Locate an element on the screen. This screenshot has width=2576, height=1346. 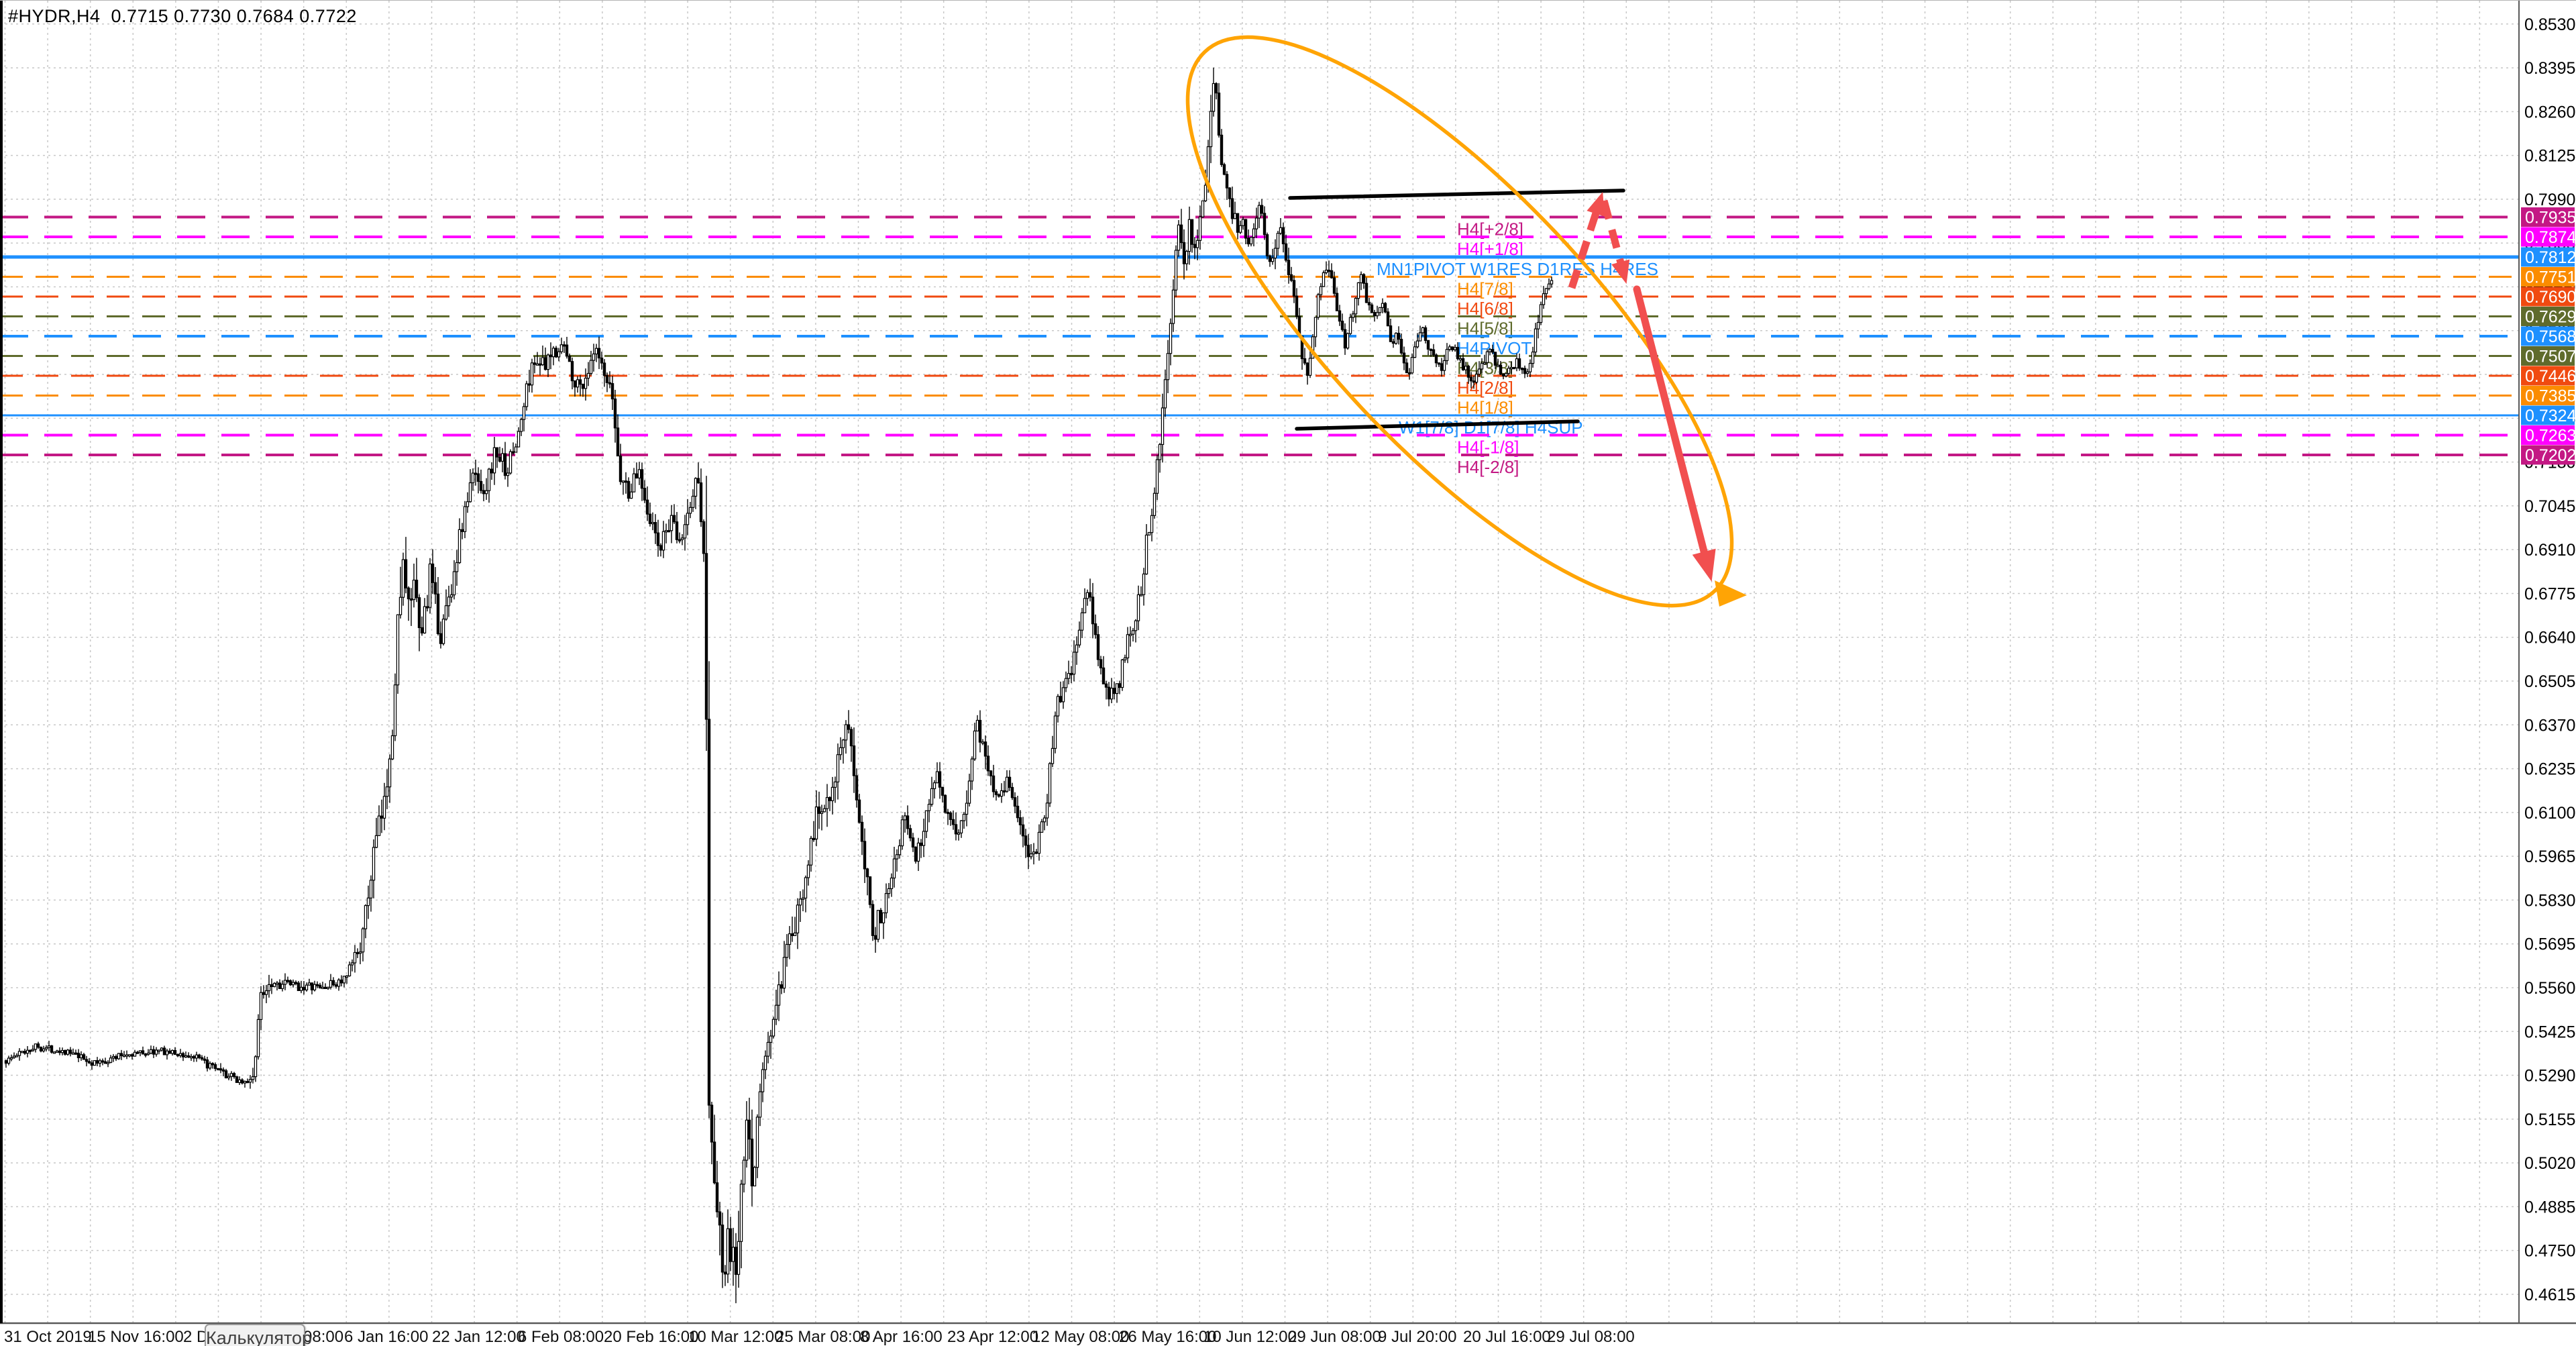
calculator-tooltip: Калькулятор is located at coordinates (258, 1335).